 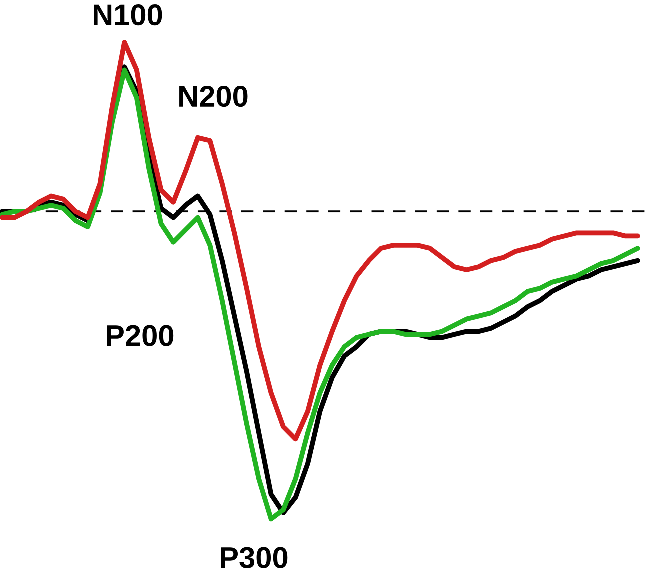 What do you see at coordinates (254, 557) in the screenshot?
I see `text: P300` at bounding box center [254, 557].